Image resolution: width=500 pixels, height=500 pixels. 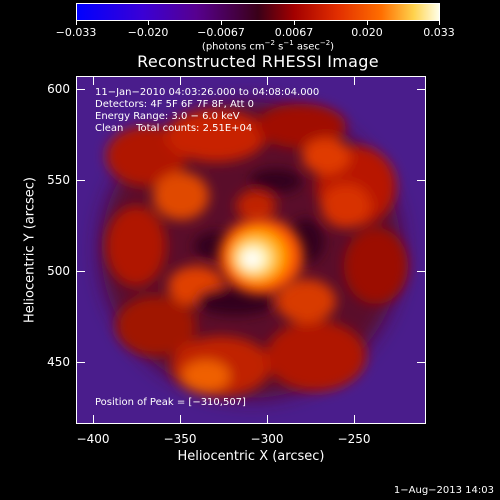 I want to click on peak-position-label: Position of Peak = [−310,507], so click(x=170, y=402).